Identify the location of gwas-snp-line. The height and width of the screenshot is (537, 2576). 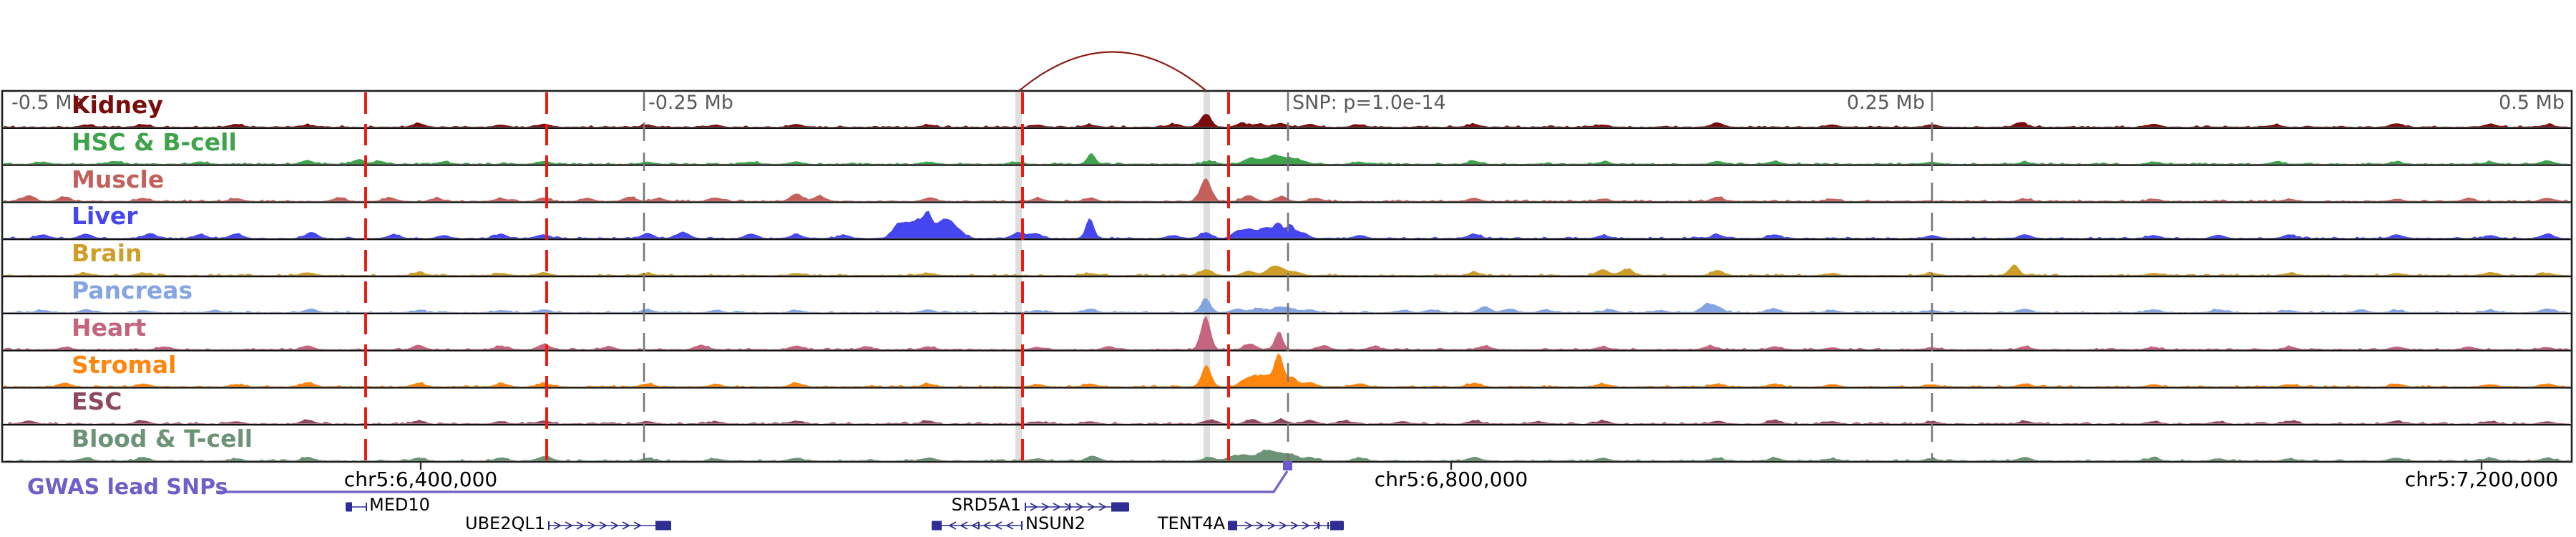
(752, 481).